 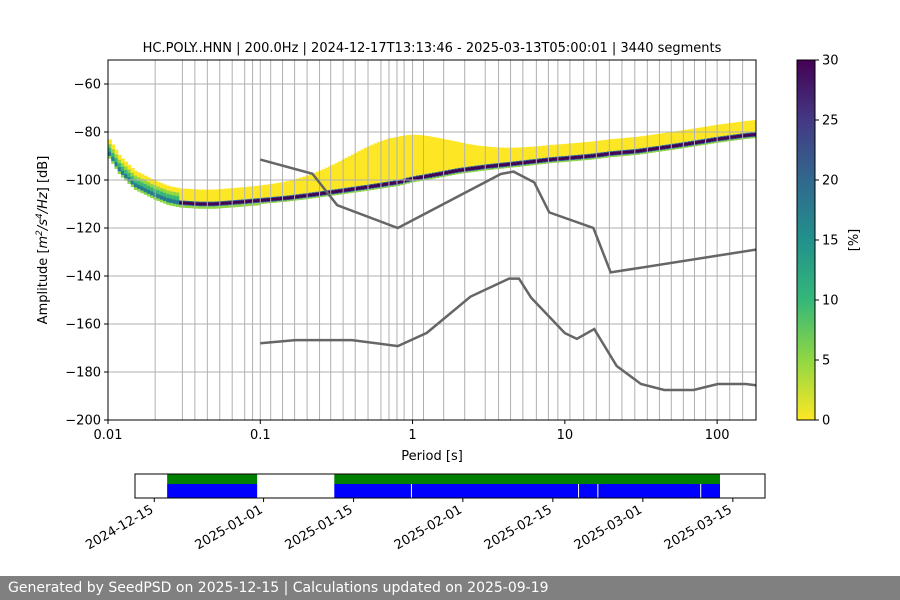 I want to click on y-tick-label: −200, so click(x=83, y=421).